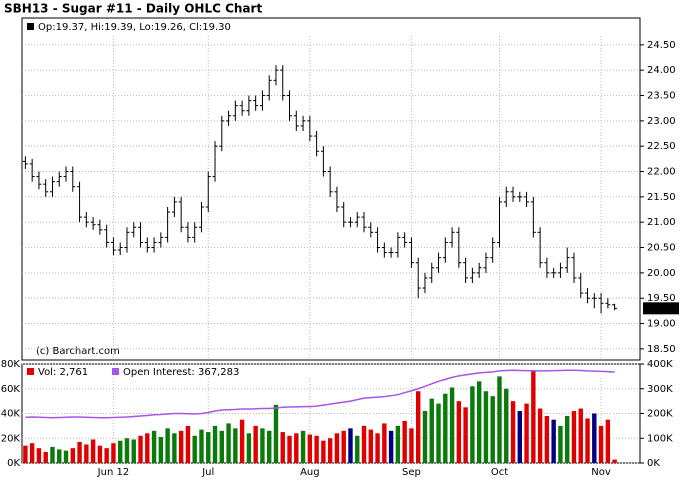  What do you see at coordinates (660, 364) in the screenshot?
I see `y2-tick-label: 400K` at bounding box center [660, 364].